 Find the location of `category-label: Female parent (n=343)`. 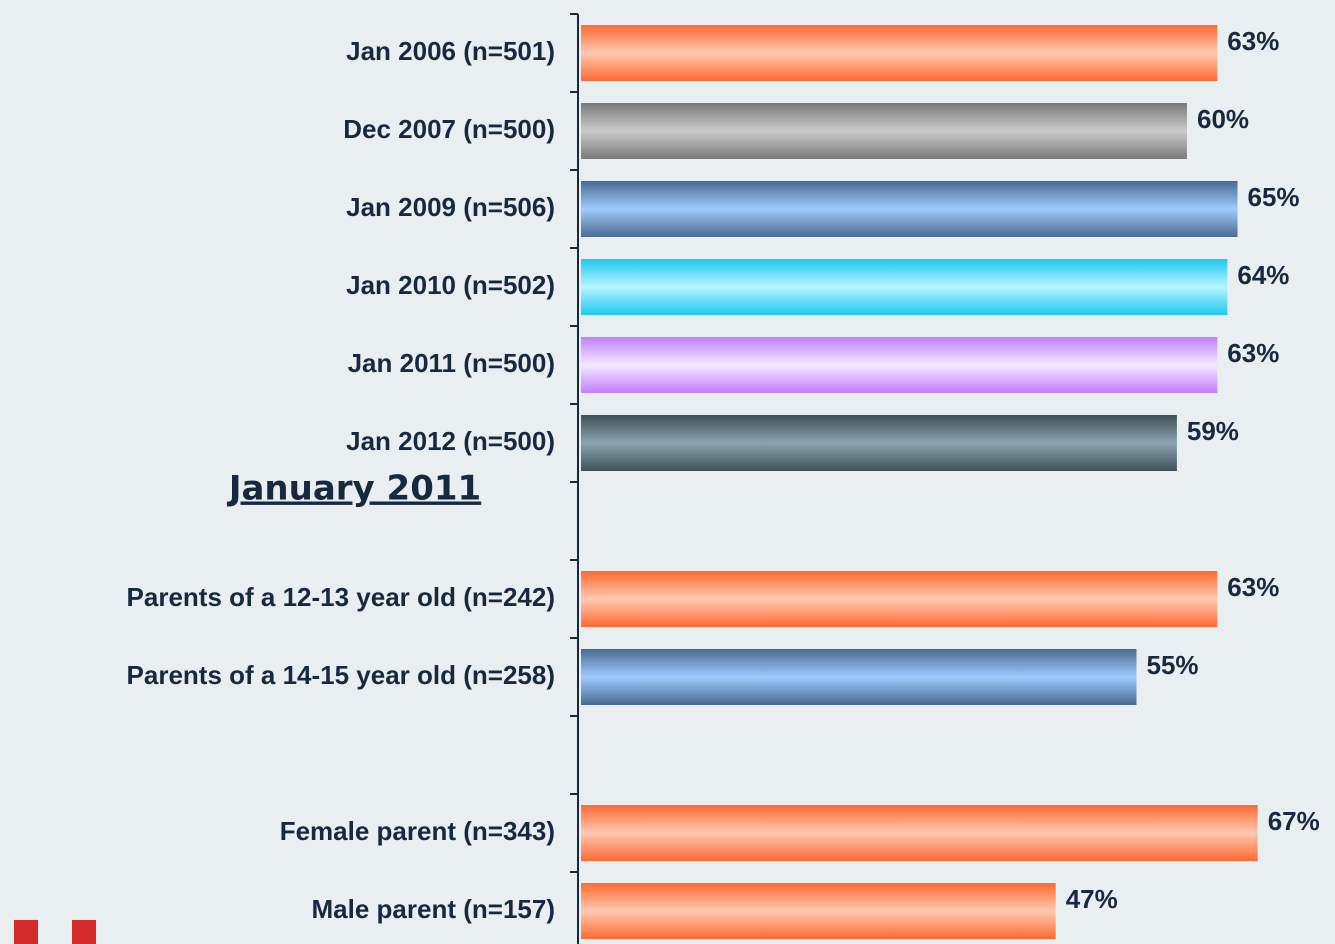

category-label: Female parent (n=343) is located at coordinates (417, 831).